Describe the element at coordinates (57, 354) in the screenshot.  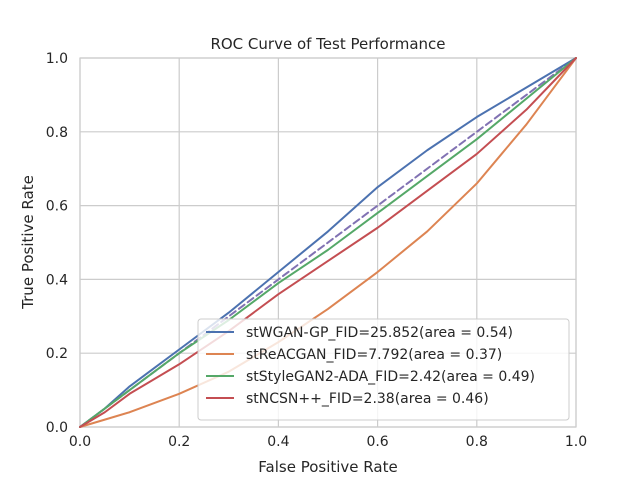
I see `y-tick-label: 0.2` at that location.